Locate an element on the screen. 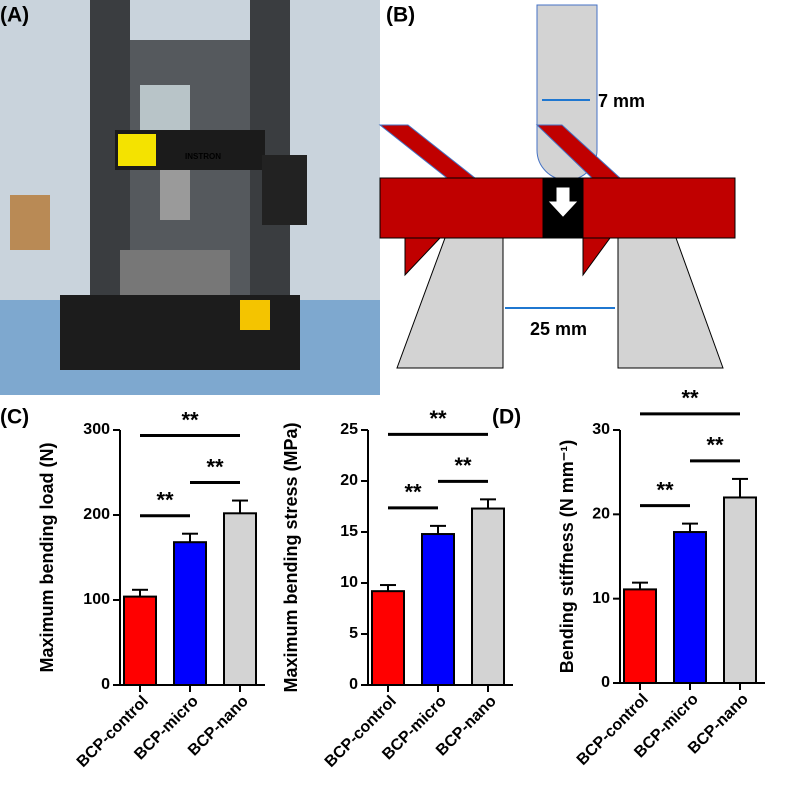  y-axis-label: Bending stiffness (N mm⁻¹) is located at coordinates (567, 557).